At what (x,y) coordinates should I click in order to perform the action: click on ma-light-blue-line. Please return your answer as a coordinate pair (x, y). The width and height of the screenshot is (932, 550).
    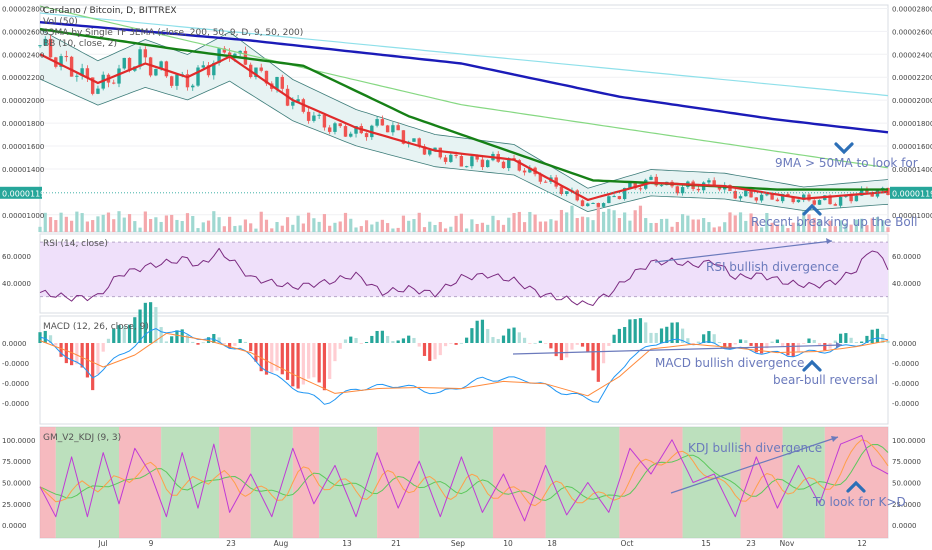
    Looking at the image, I should click on (464, 54).